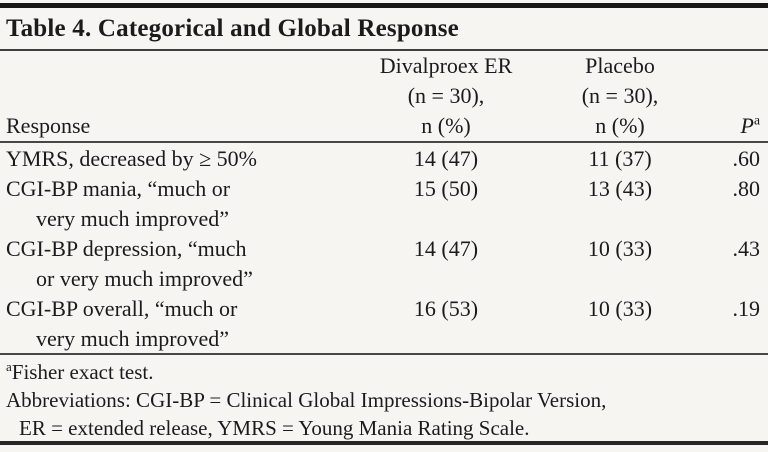  I want to click on response-header-label: Response, so click(48, 125).